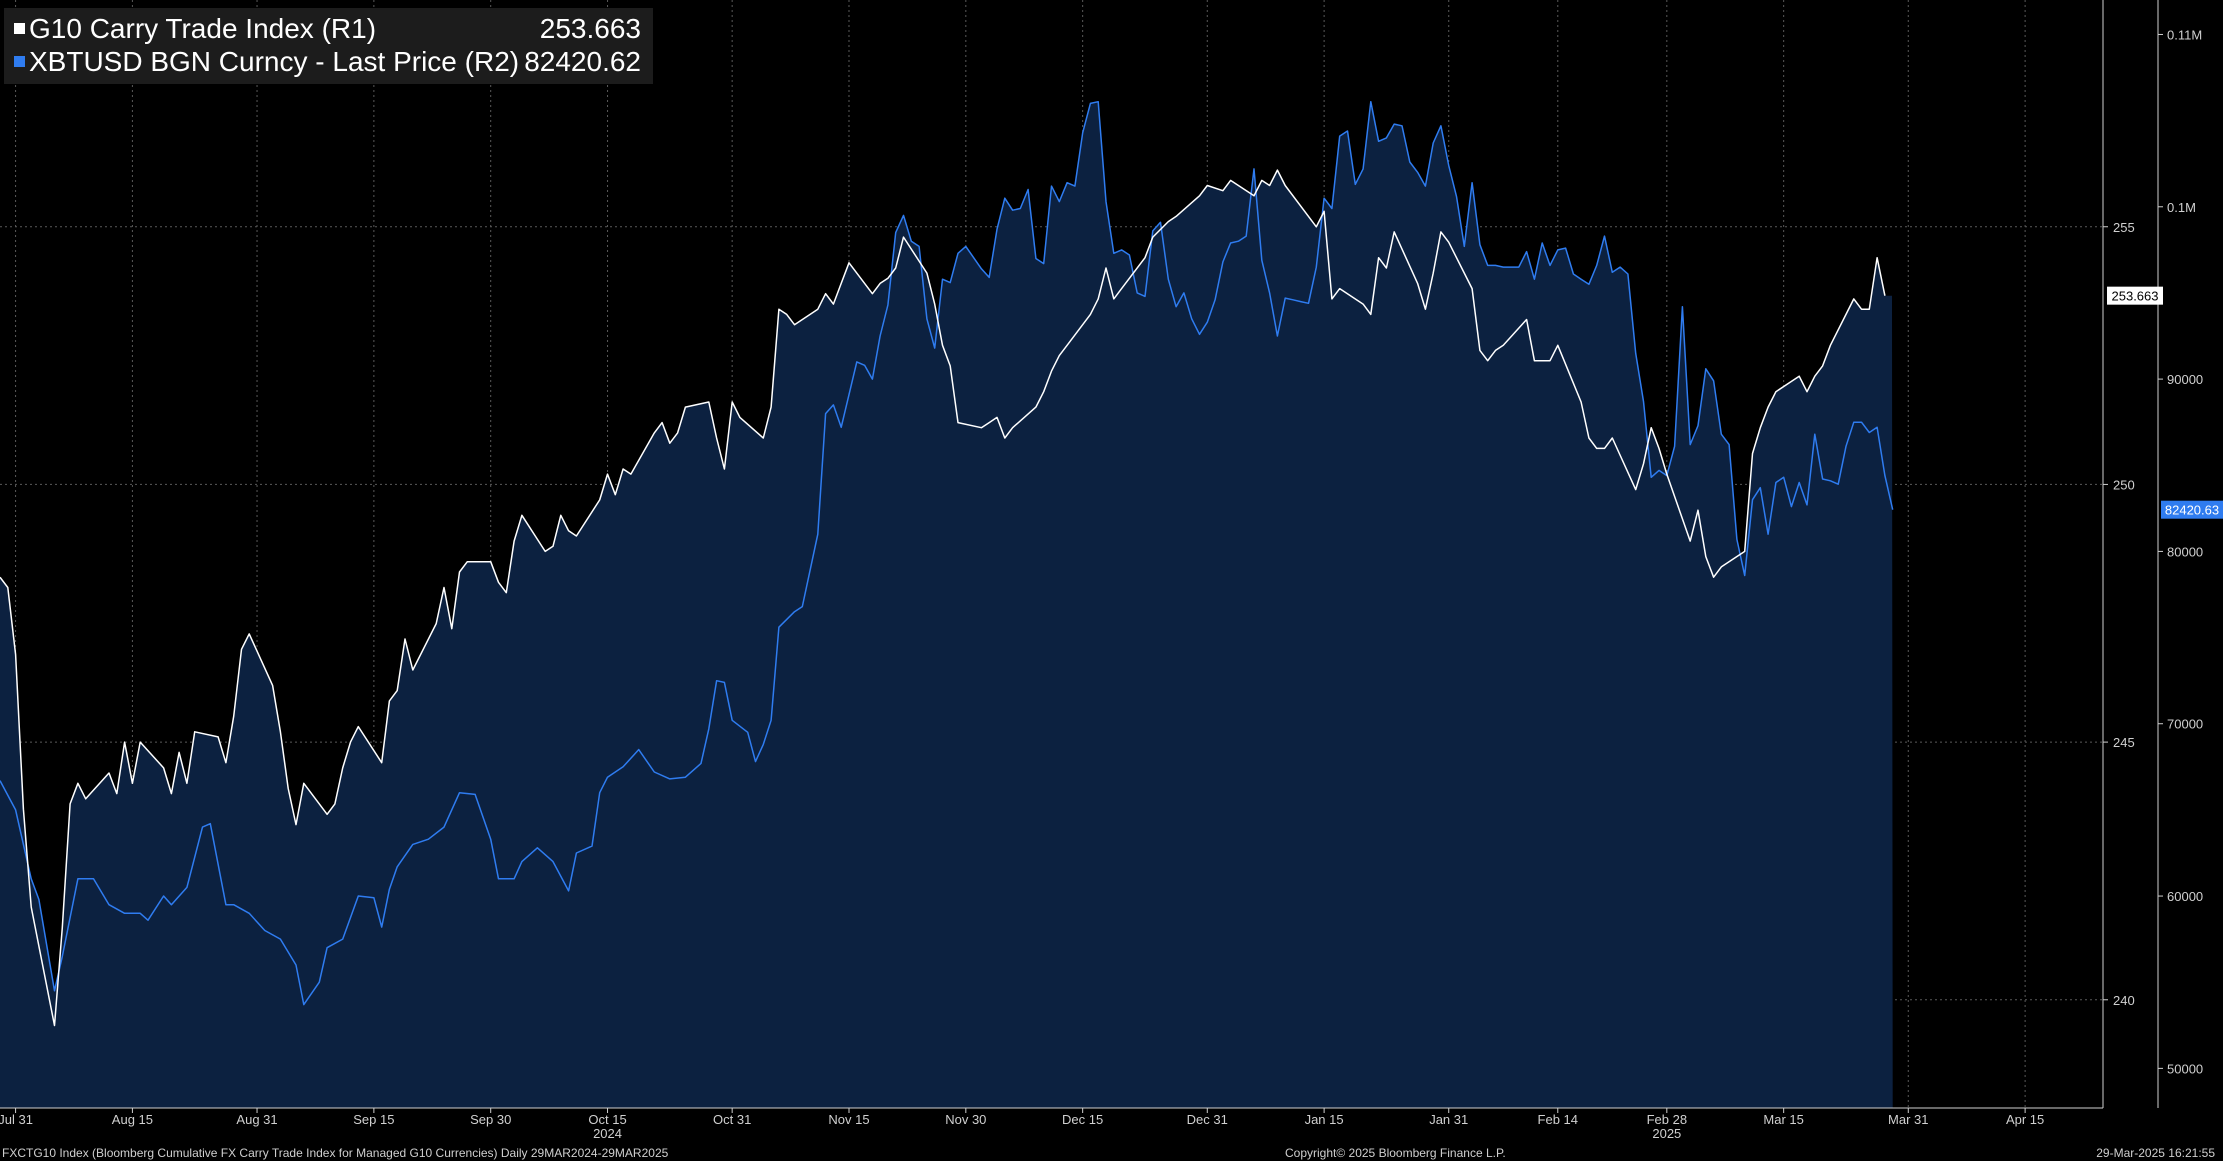  What do you see at coordinates (2124, 1000) in the screenshot?
I see `r1-tick-label: 240` at bounding box center [2124, 1000].